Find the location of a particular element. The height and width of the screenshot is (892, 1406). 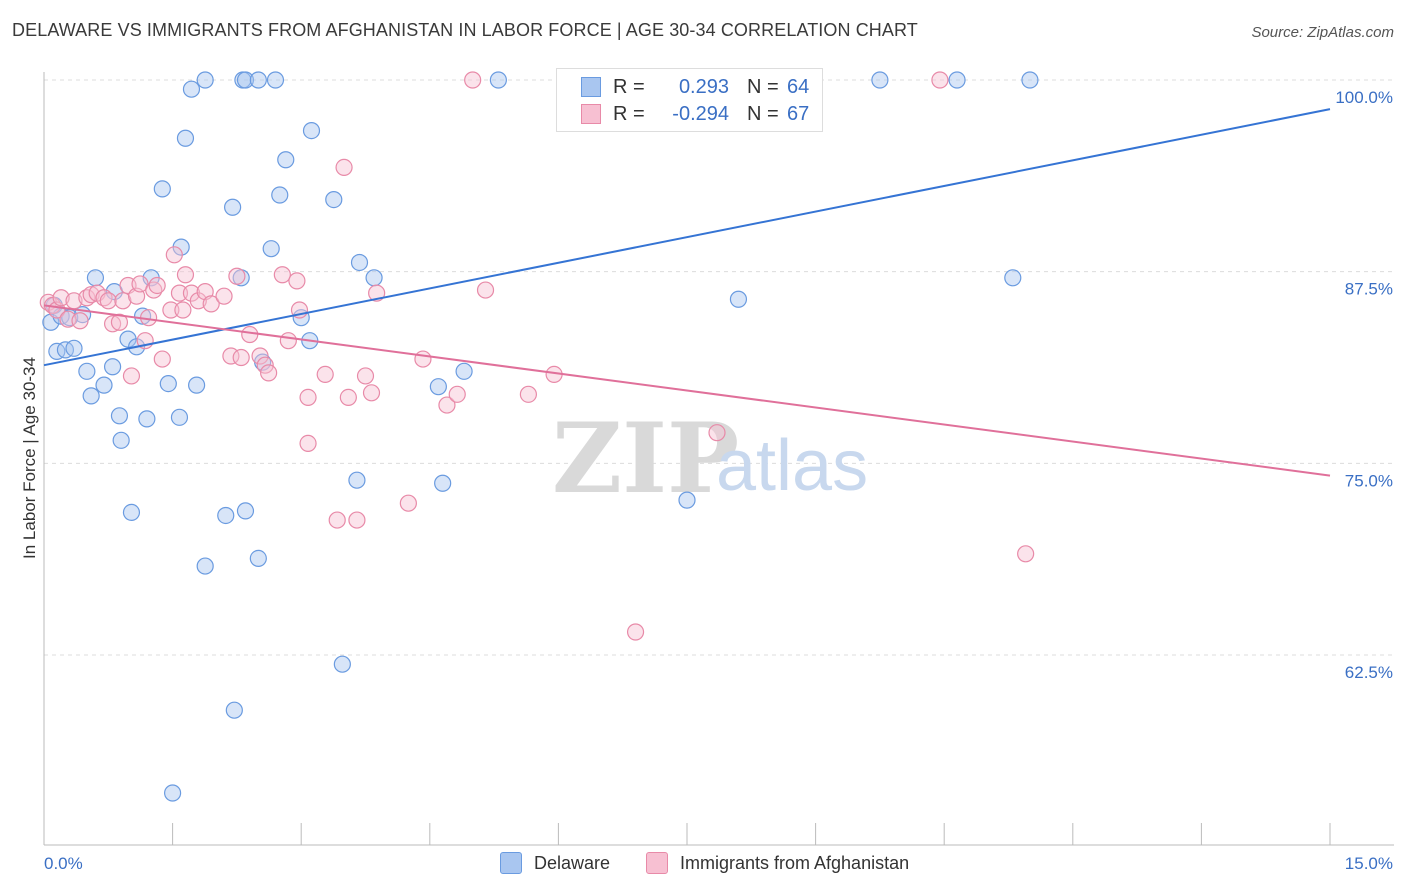

legend-row-afghanistan: R = -0.294 N = 67 is located at coordinates (695, 114).